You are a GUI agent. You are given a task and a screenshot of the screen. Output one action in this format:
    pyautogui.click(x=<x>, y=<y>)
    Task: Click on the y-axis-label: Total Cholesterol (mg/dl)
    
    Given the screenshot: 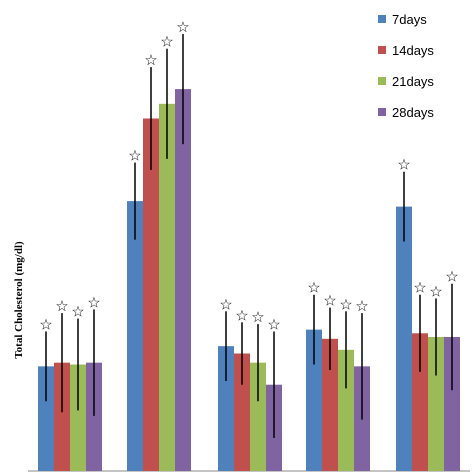 What is the action you would take?
    pyautogui.click(x=19, y=300)
    